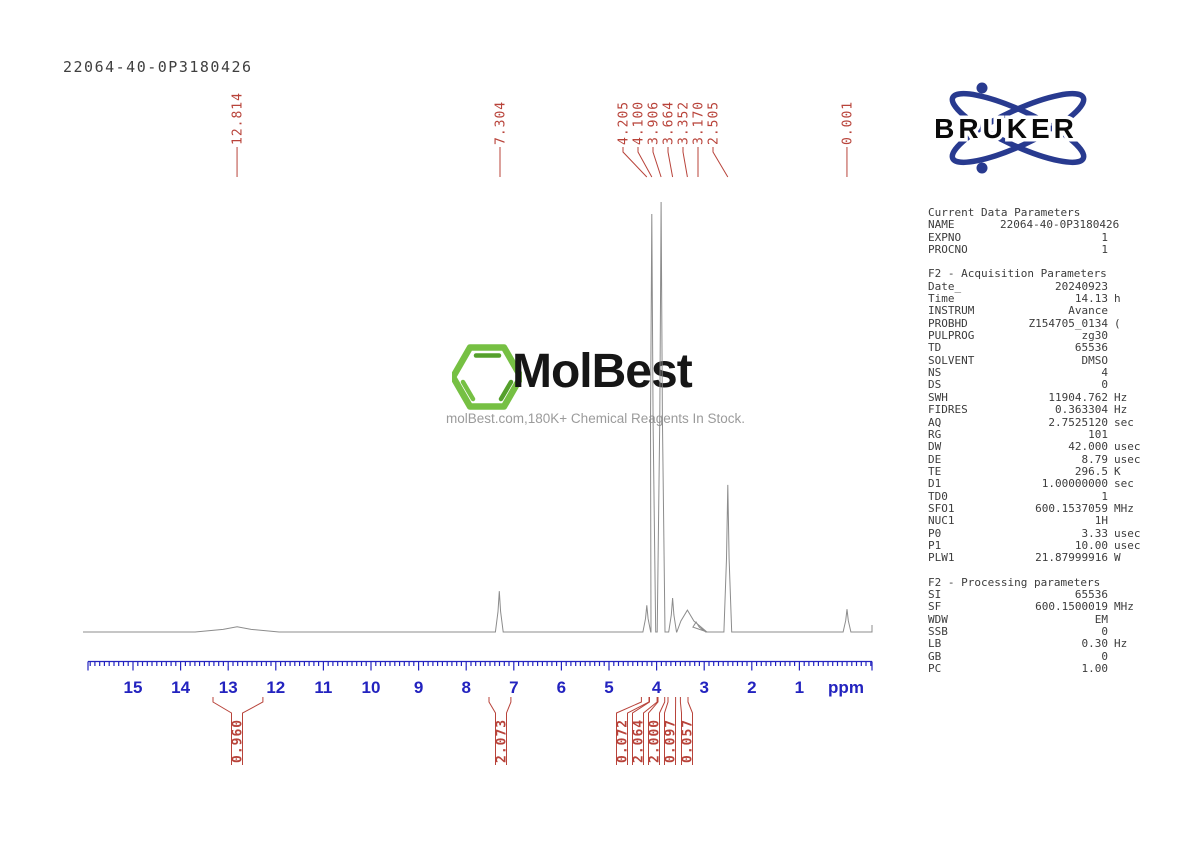 This screenshot has width=1190, height=842. I want to click on peak-label: 4.100, so click(639, 123).